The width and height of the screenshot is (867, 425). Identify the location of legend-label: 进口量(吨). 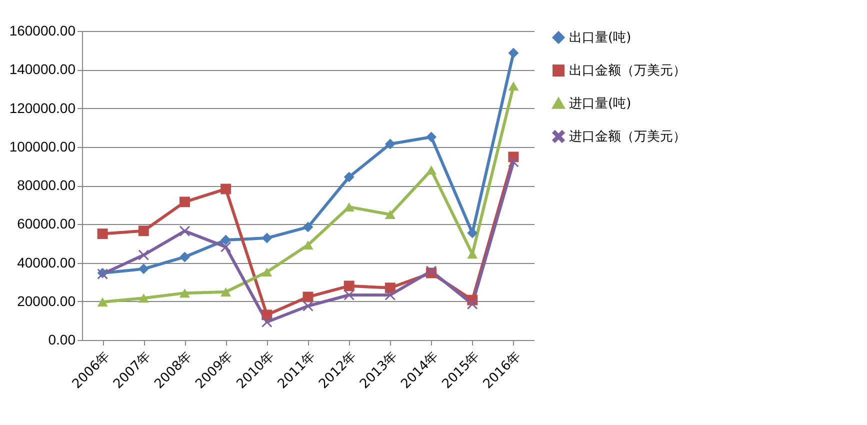
(600, 104).